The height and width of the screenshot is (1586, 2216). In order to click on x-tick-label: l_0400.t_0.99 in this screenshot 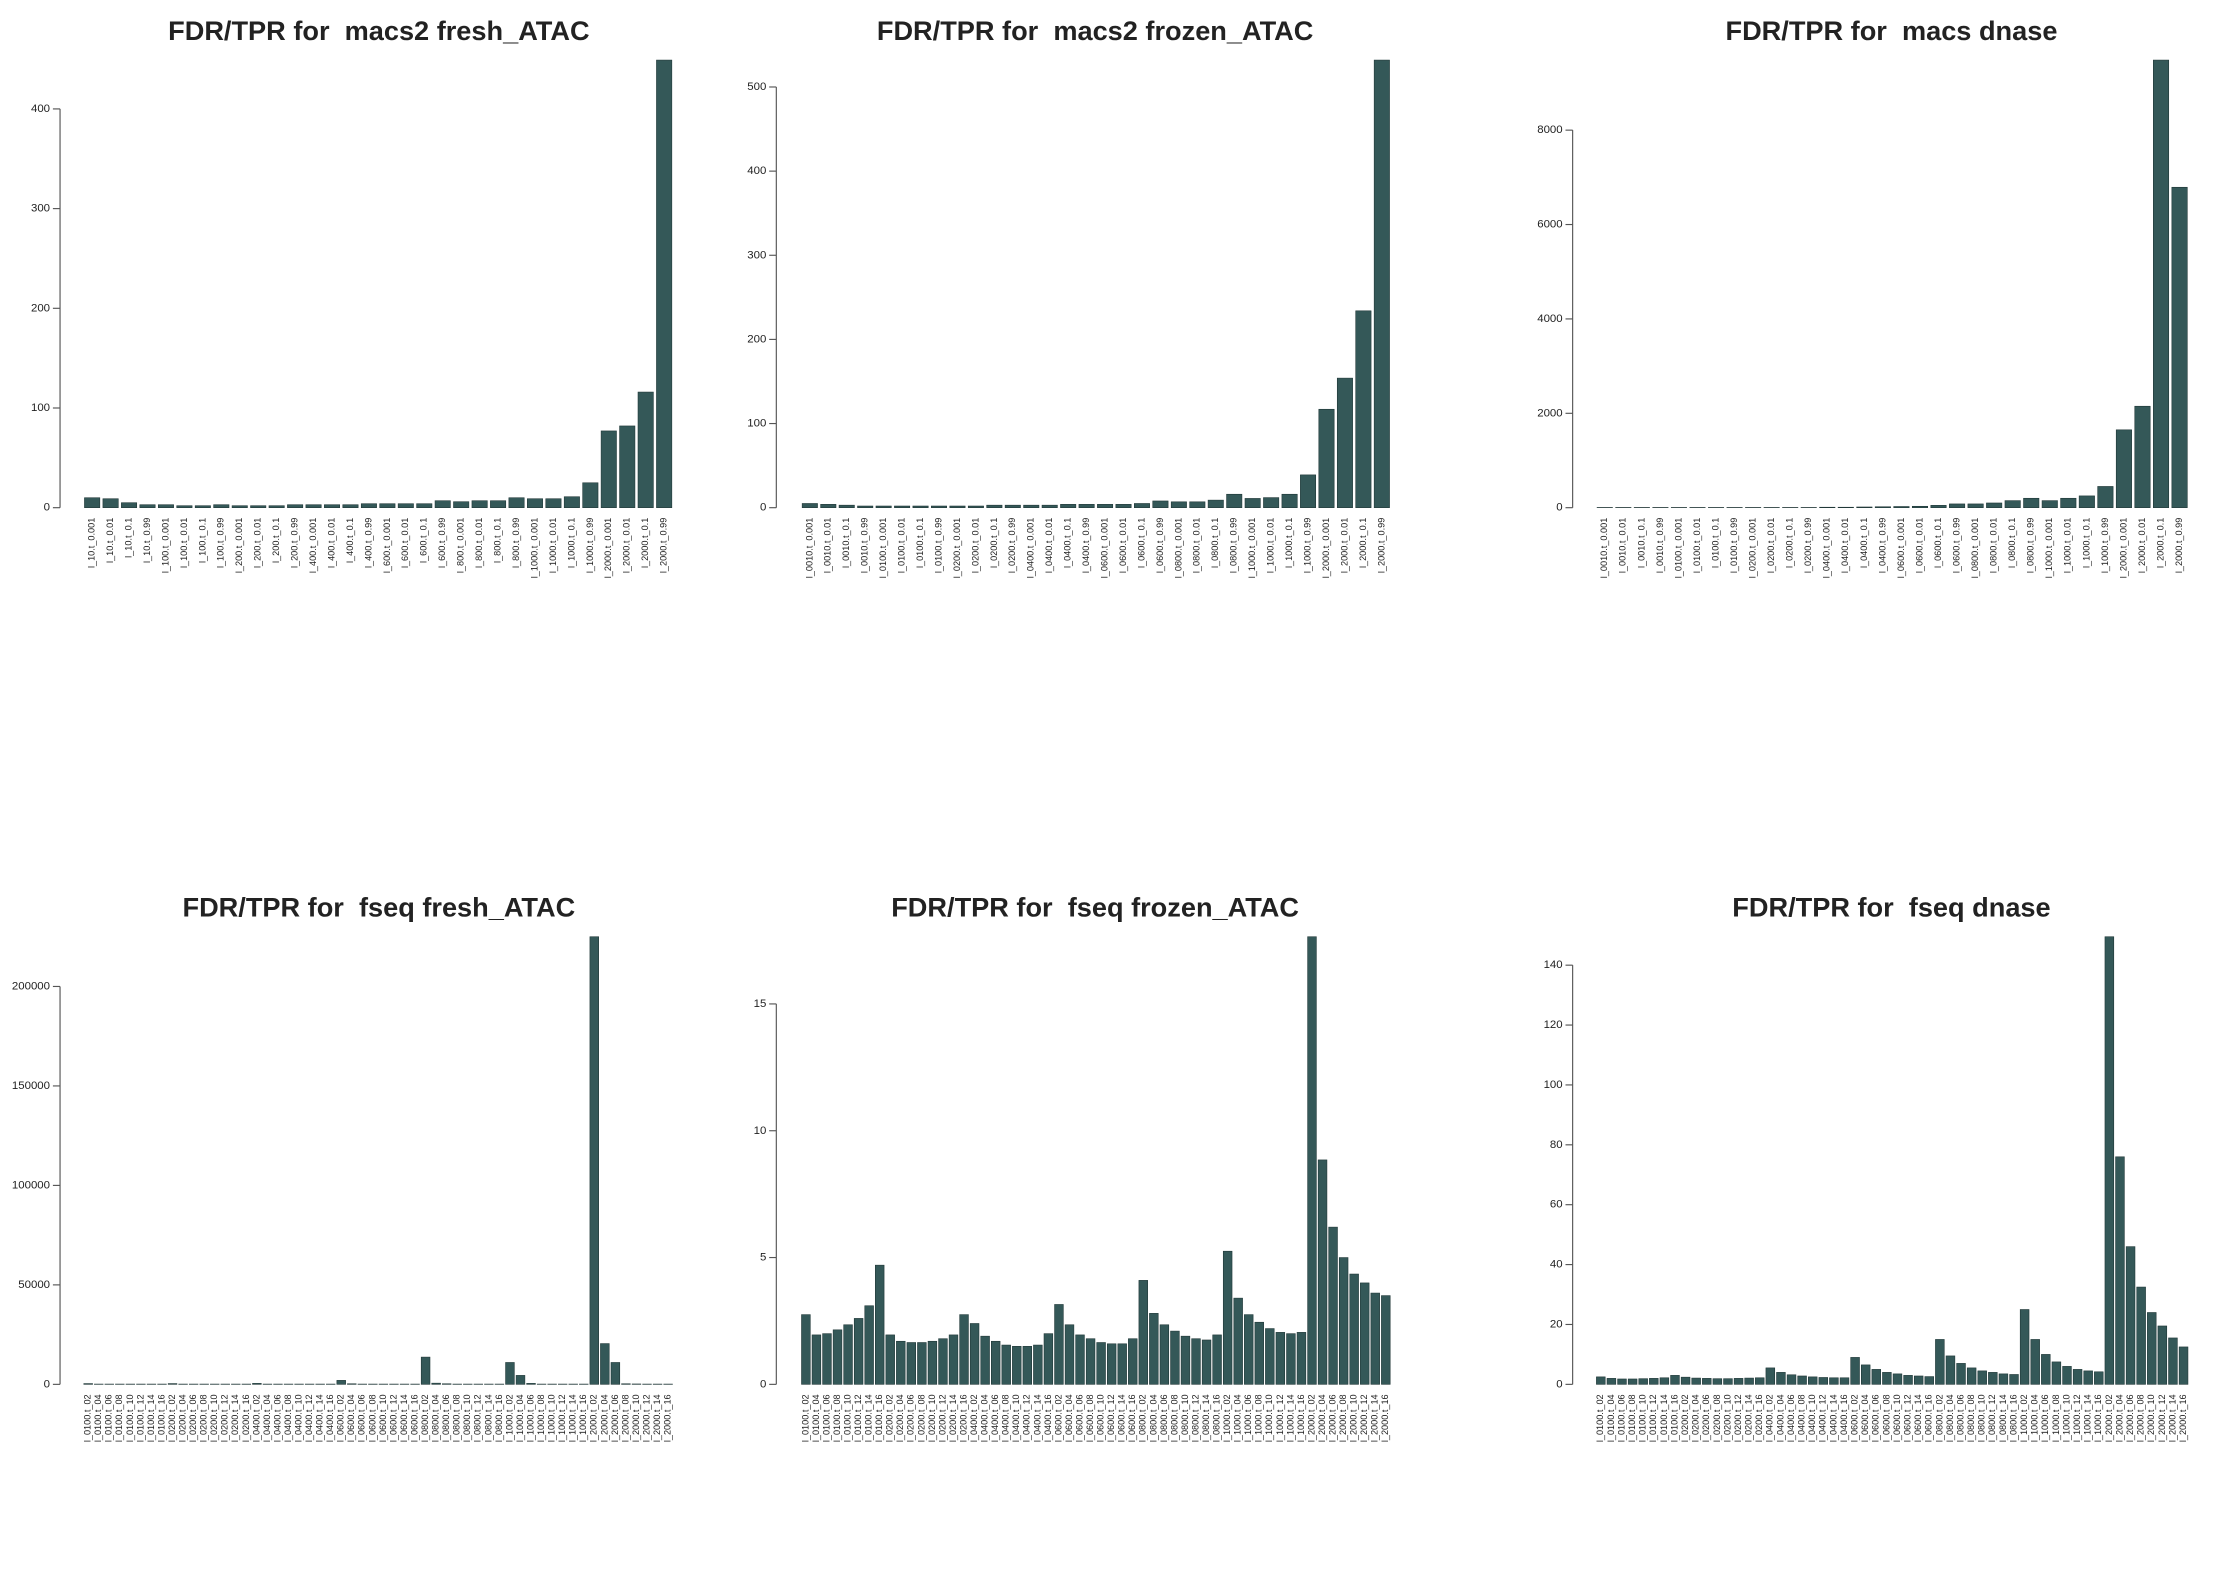, I will do `click(1882, 545)`.